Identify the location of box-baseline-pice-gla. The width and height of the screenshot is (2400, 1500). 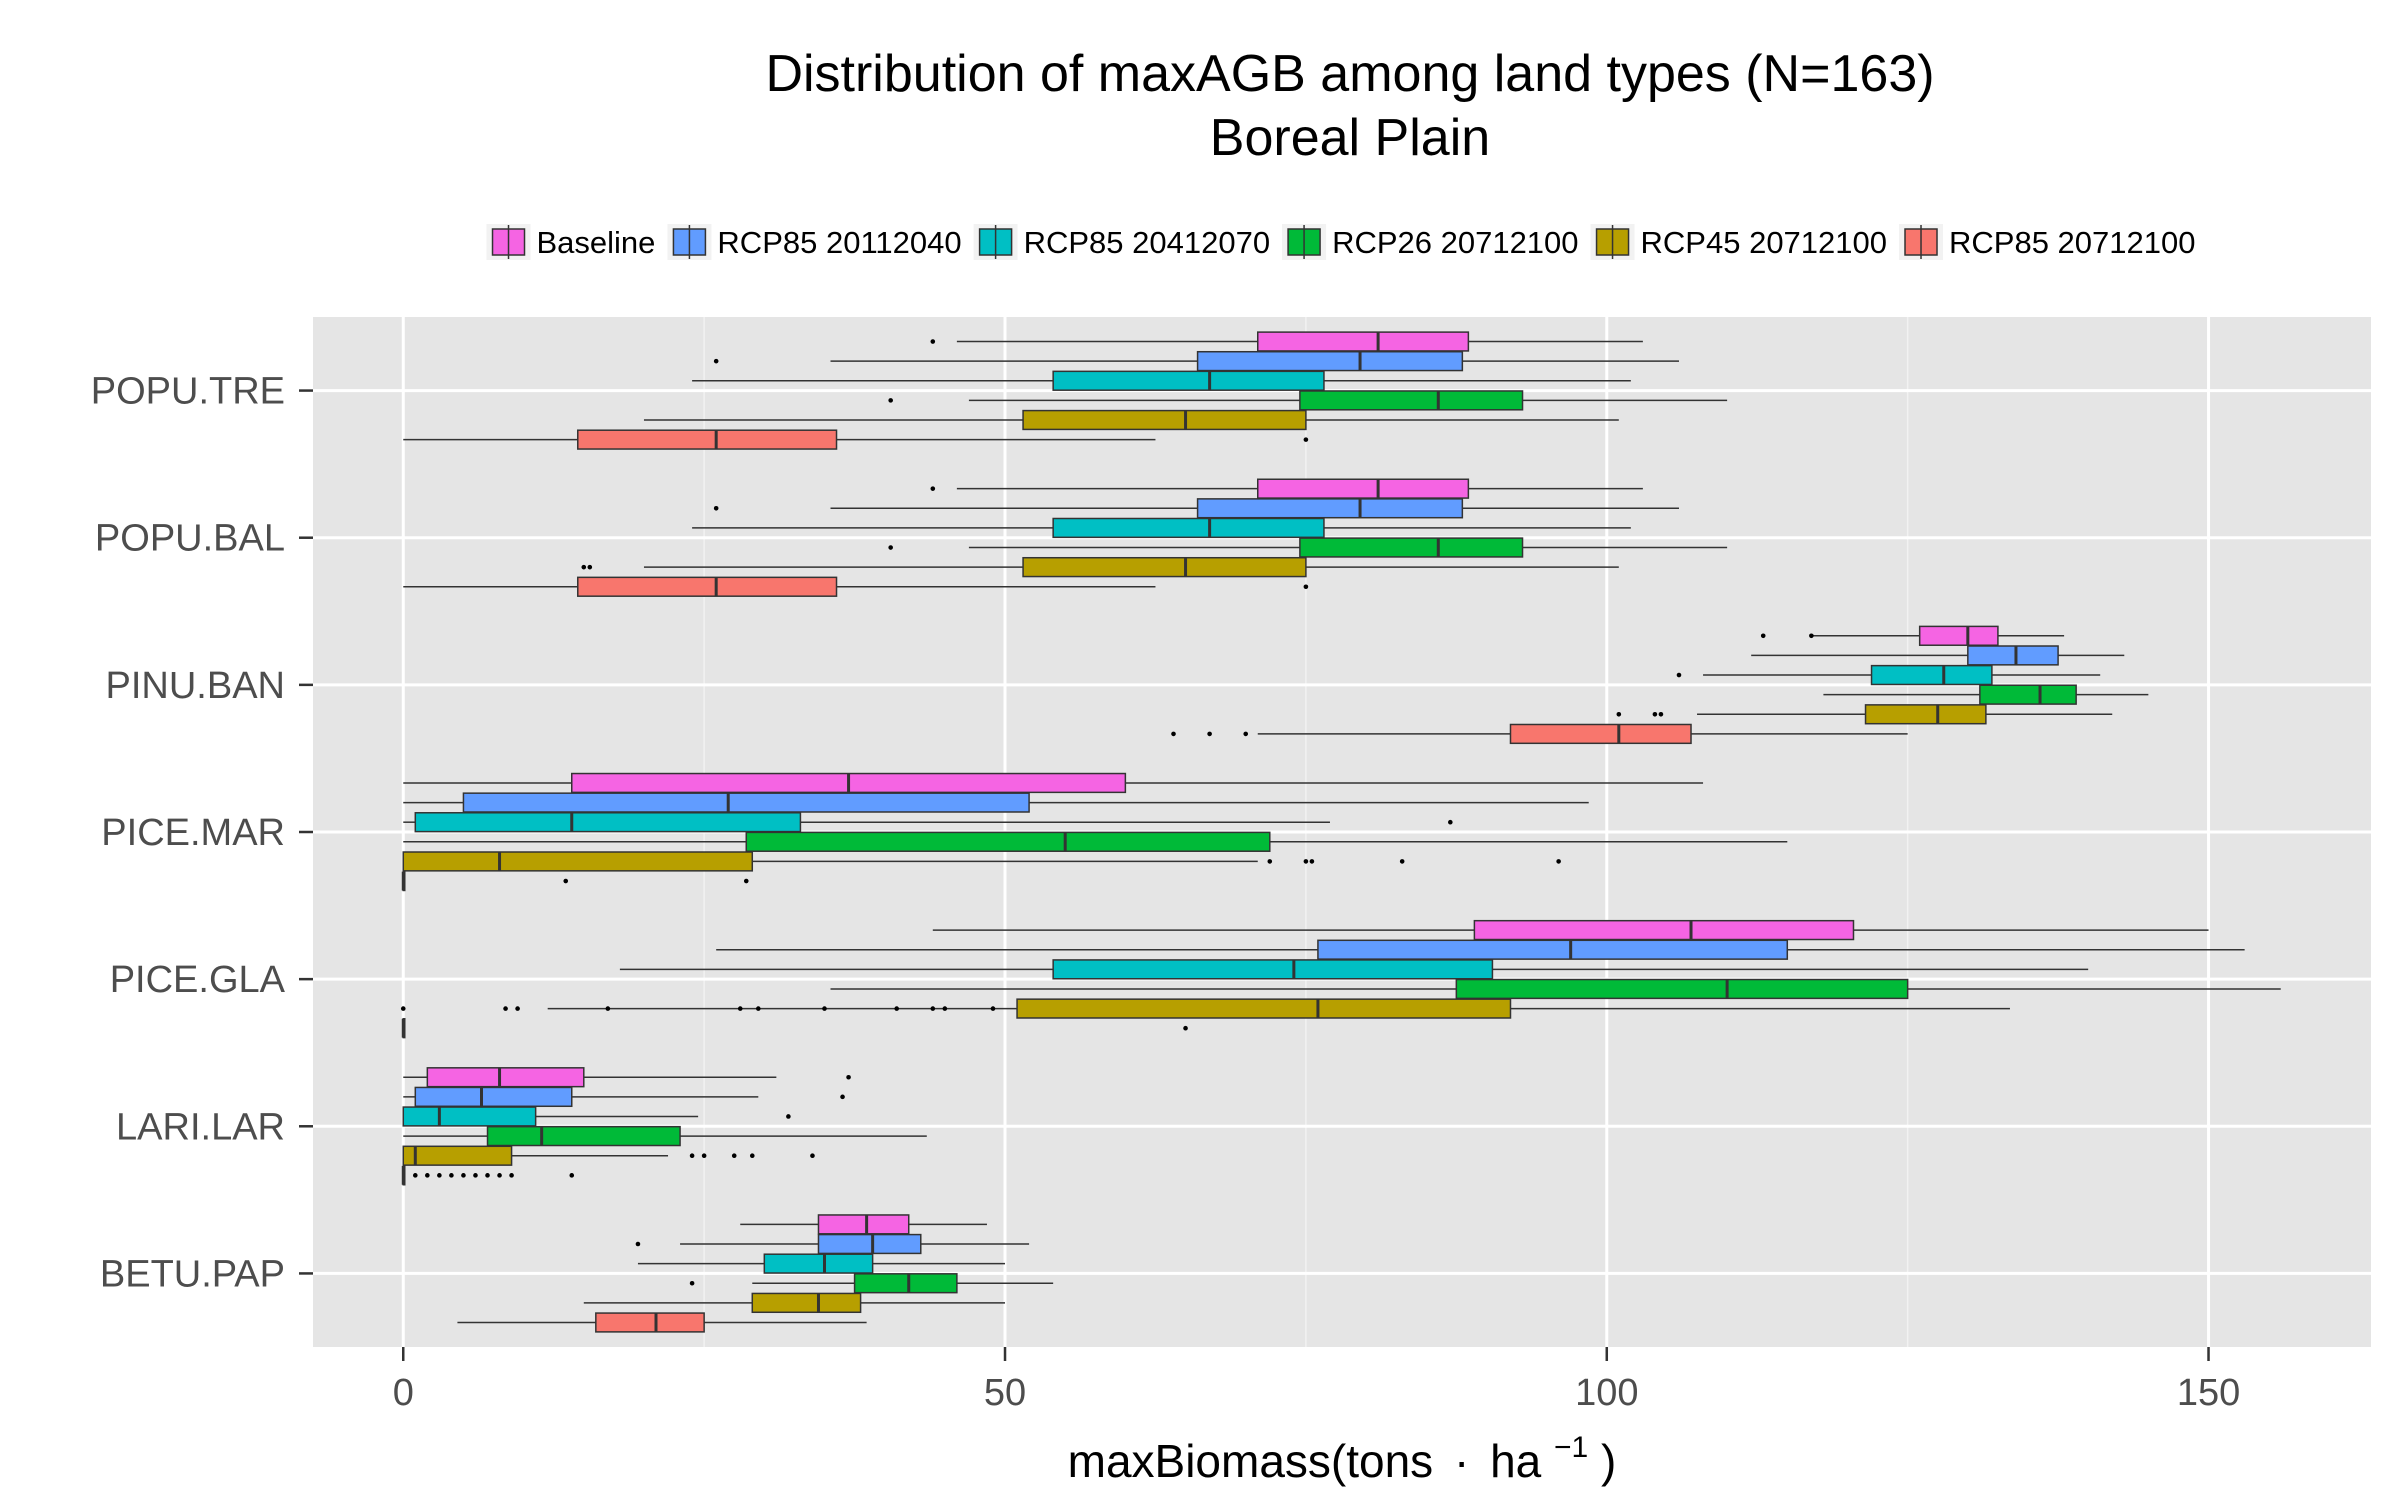
(1570, 930).